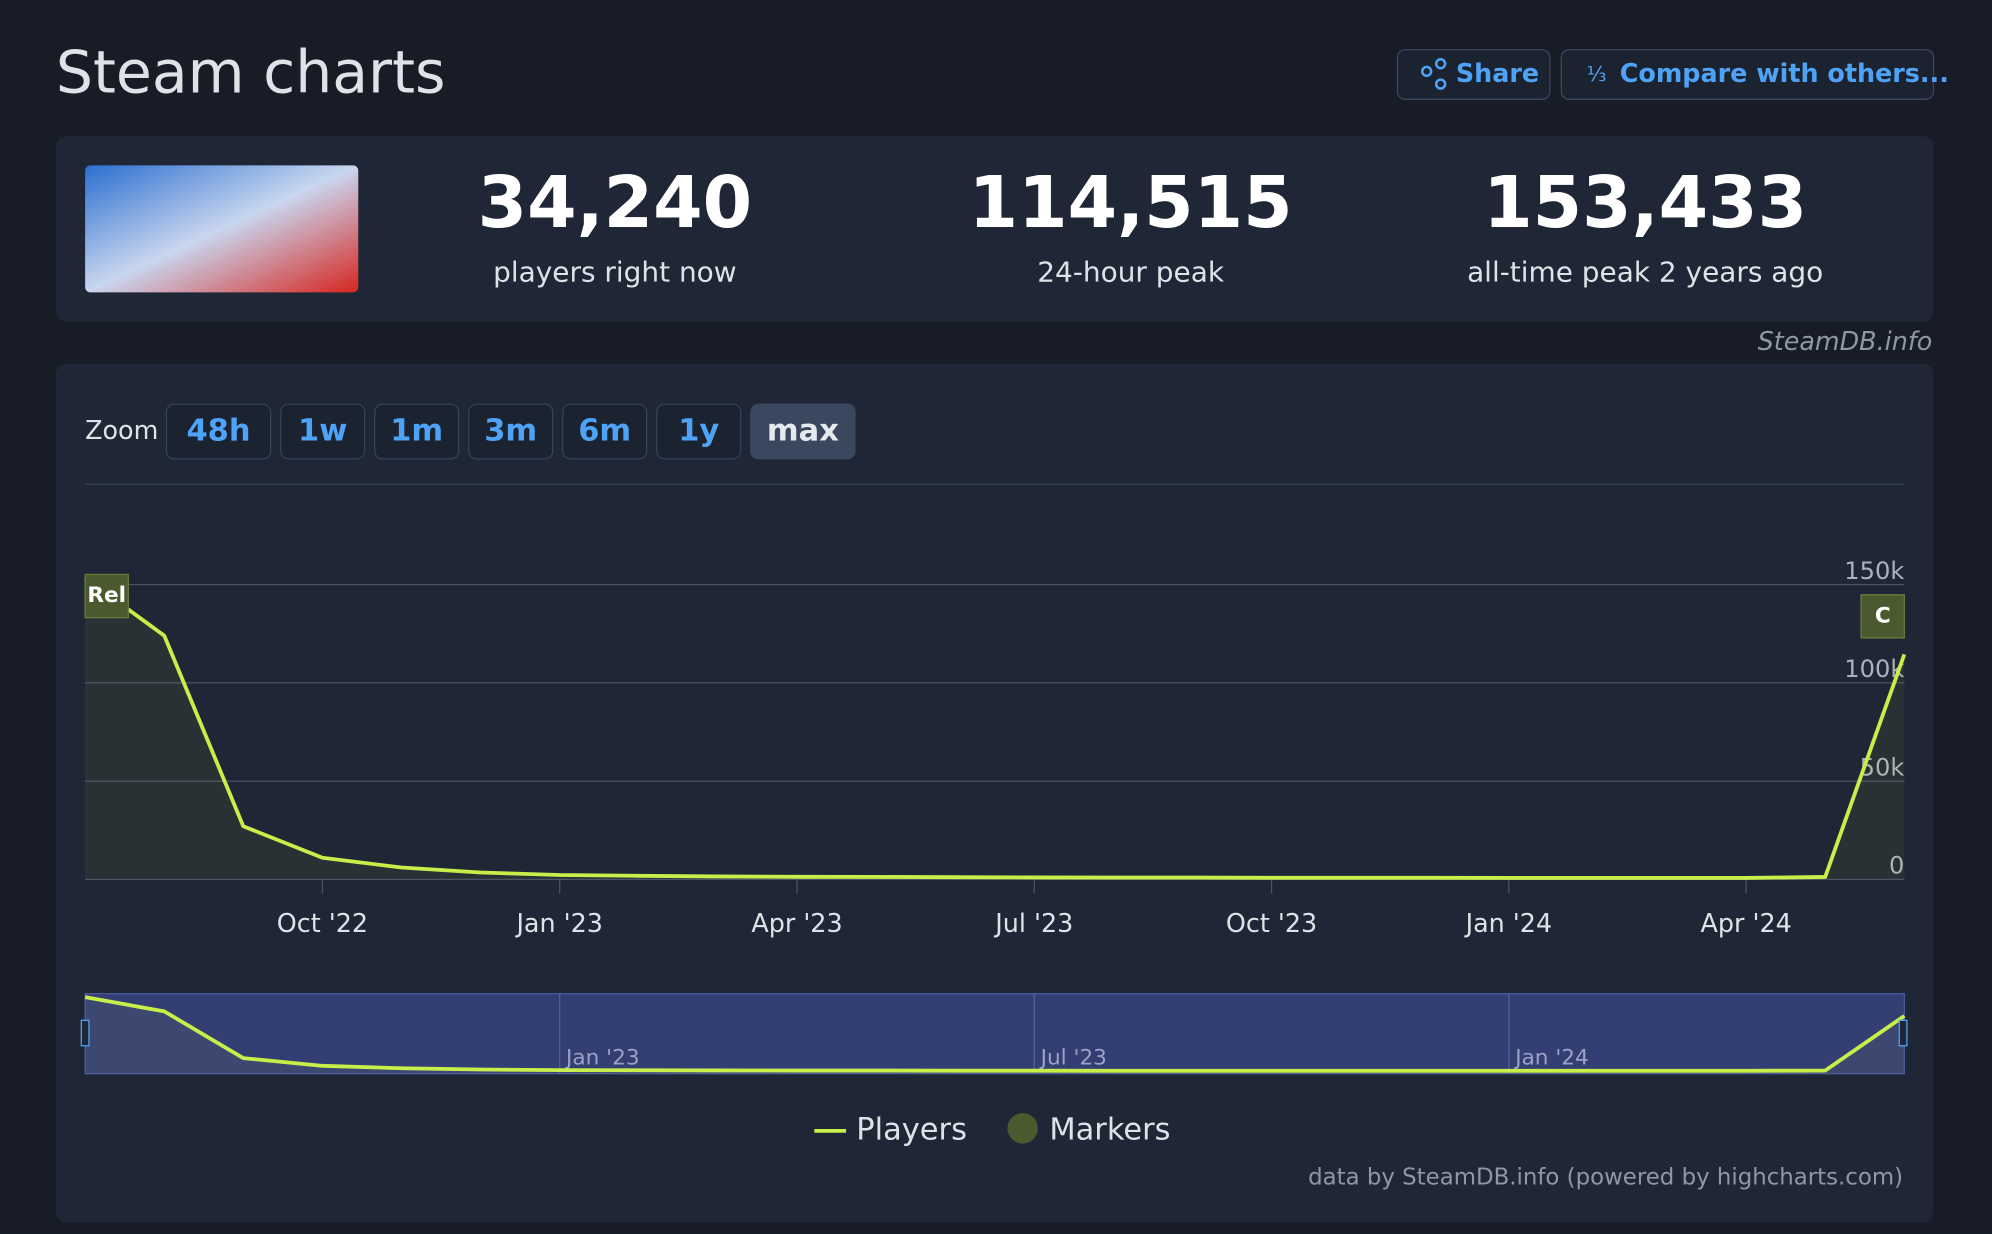  I want to click on zoom-option: max, so click(803, 431).